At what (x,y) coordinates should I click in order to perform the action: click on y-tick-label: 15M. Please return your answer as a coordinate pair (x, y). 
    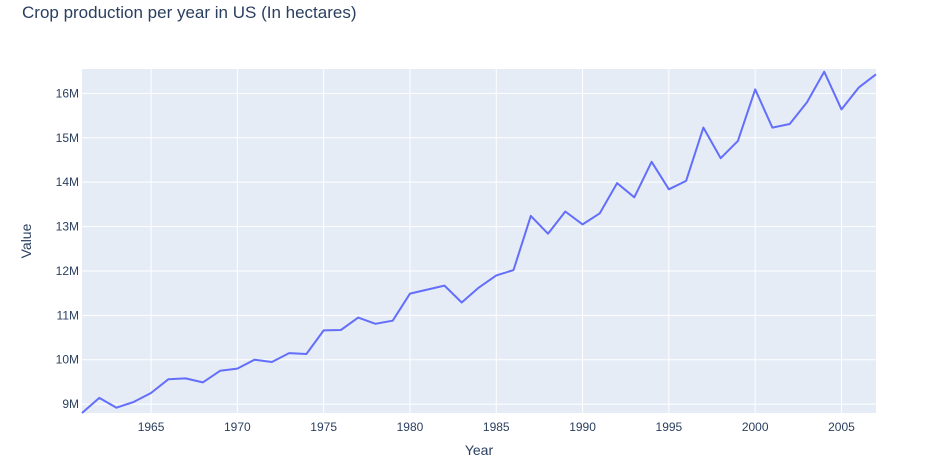
    Looking at the image, I should click on (67, 138).